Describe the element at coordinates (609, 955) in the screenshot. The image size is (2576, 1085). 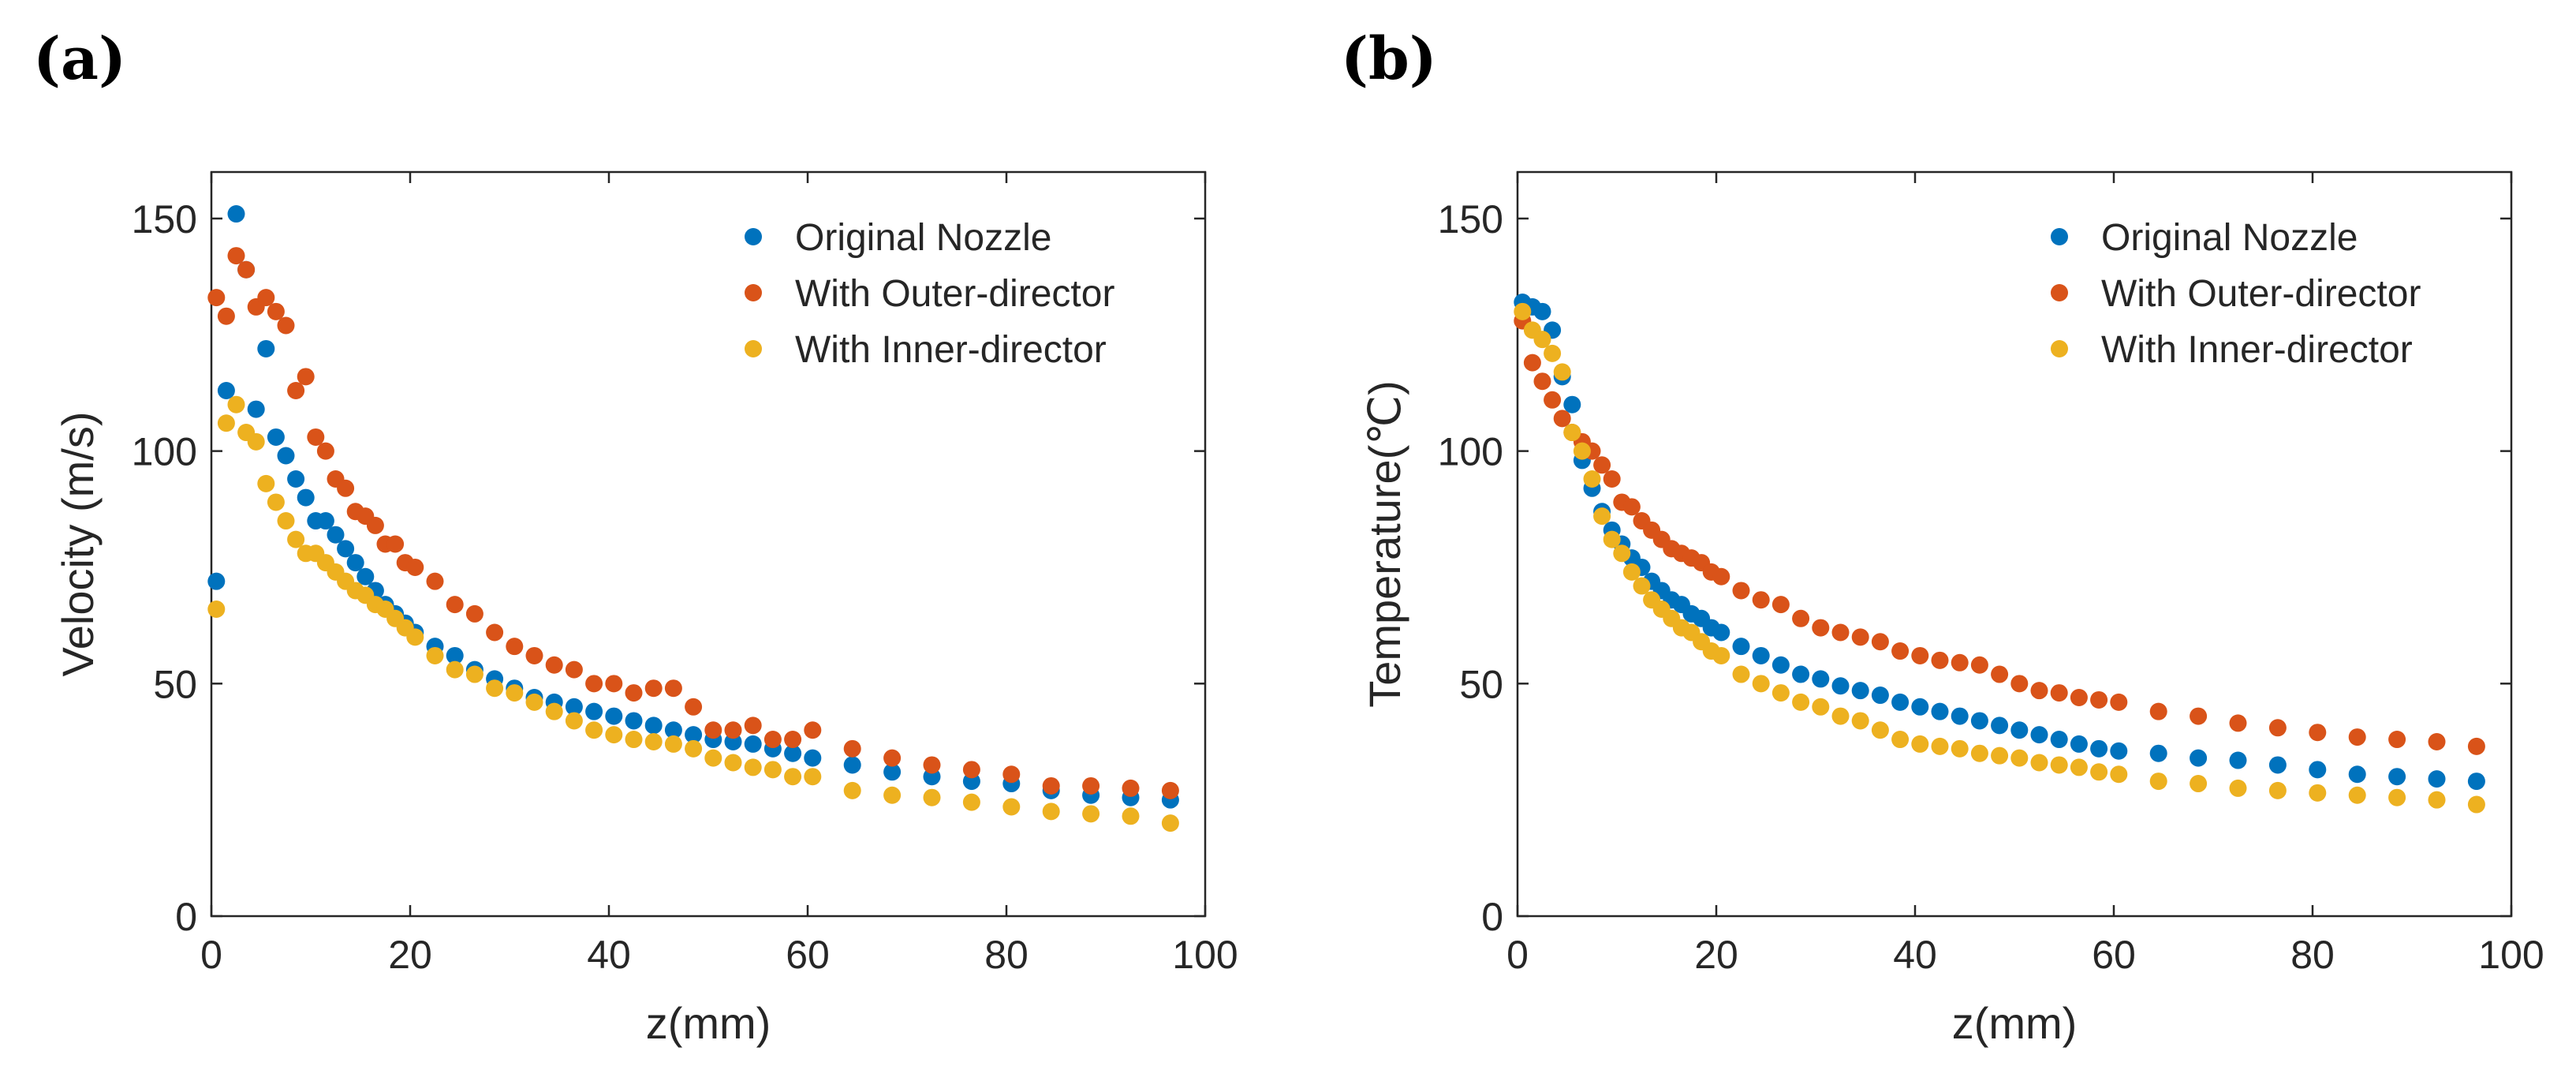
I see `x-tick-label: 40` at that location.